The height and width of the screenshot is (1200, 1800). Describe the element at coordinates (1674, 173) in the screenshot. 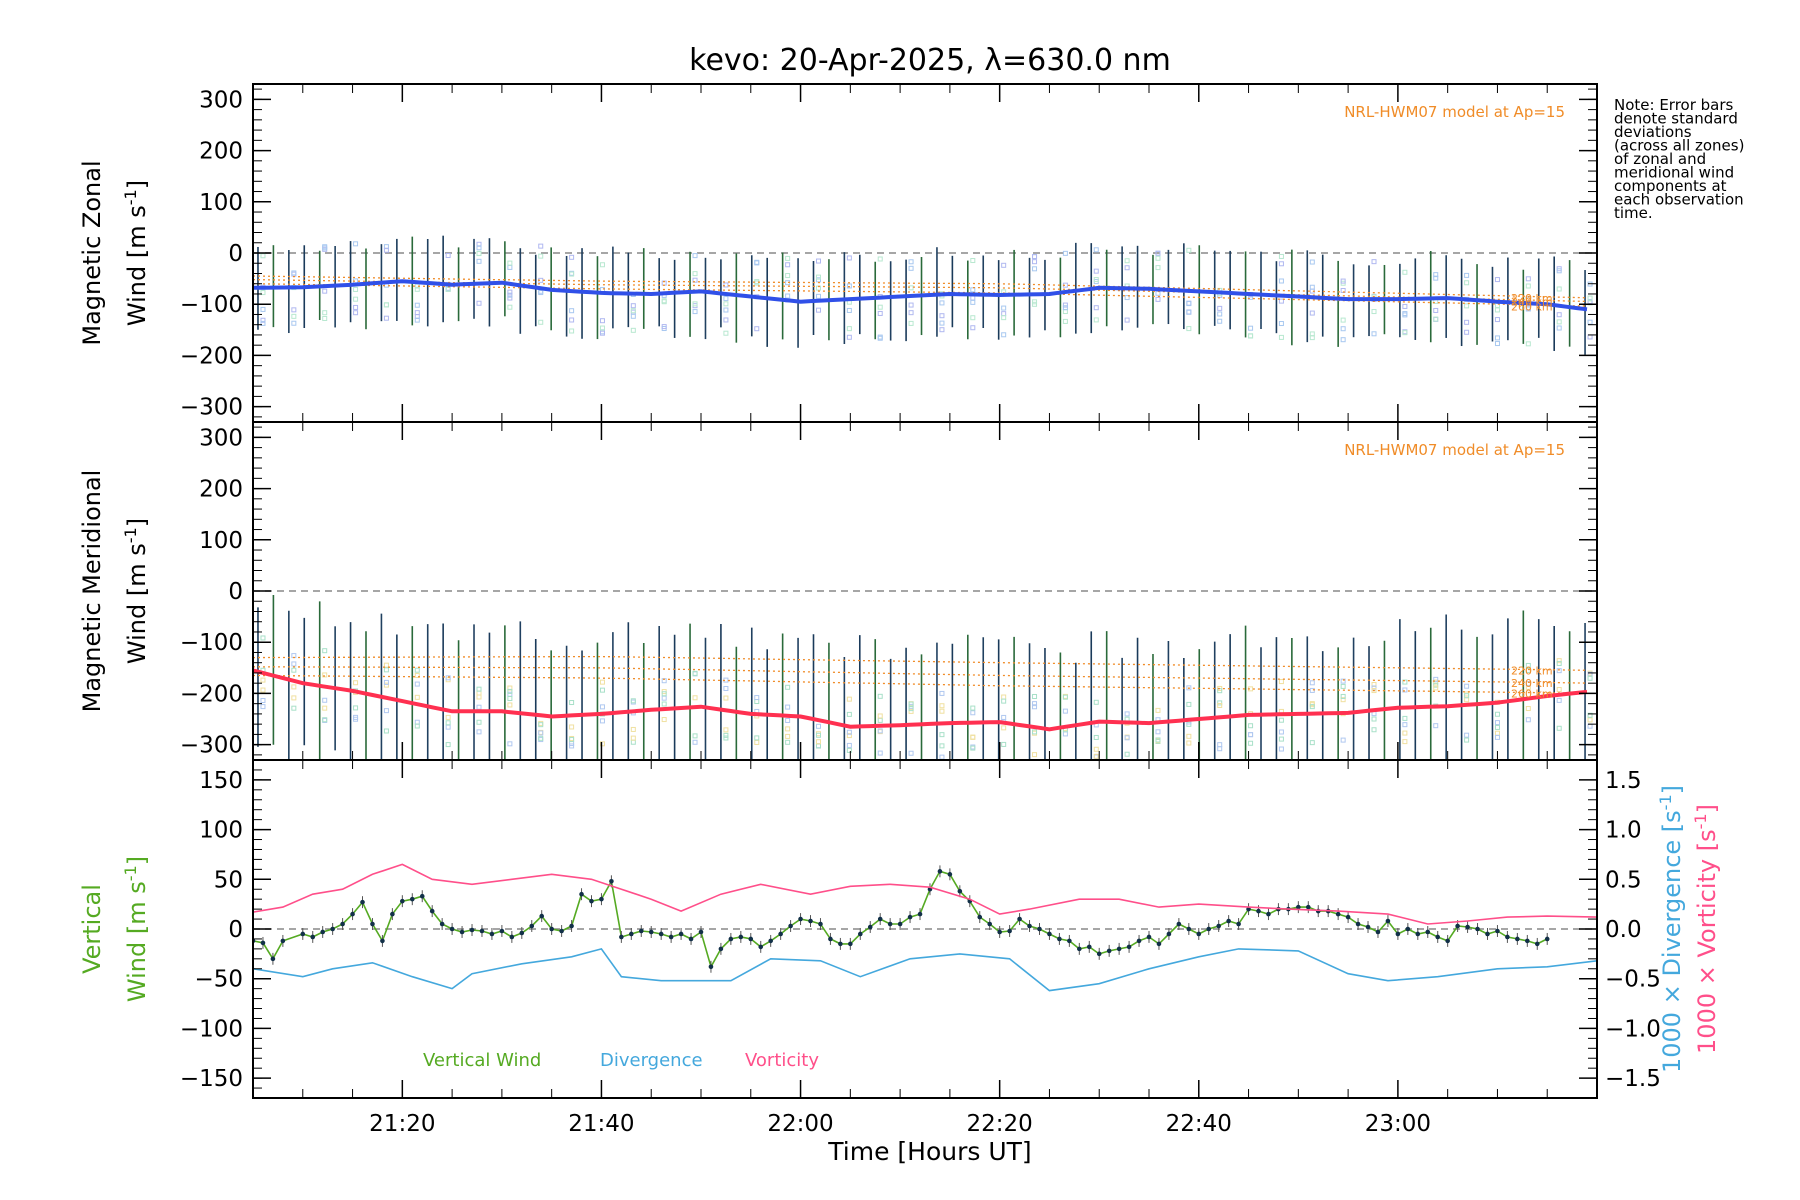

I see `note-line: meridional wind` at that location.